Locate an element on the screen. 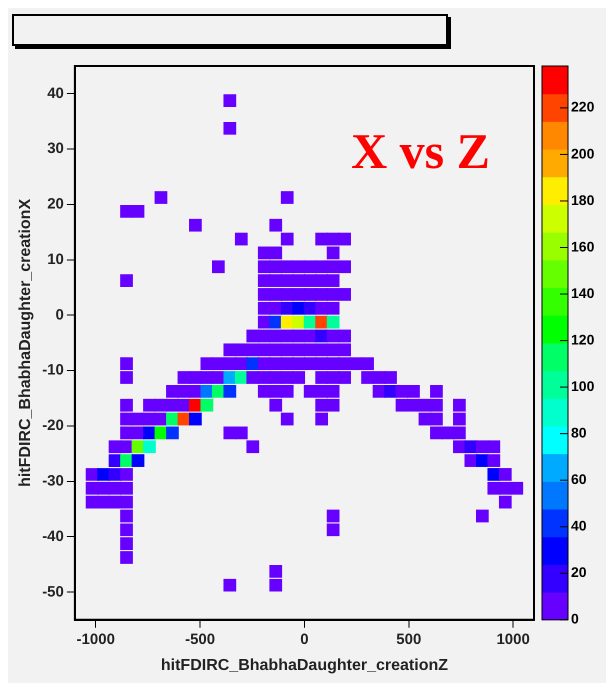 Image resolution: width=614 pixels, height=691 pixels. y-tick-label: -40 is located at coordinates (53, 536).